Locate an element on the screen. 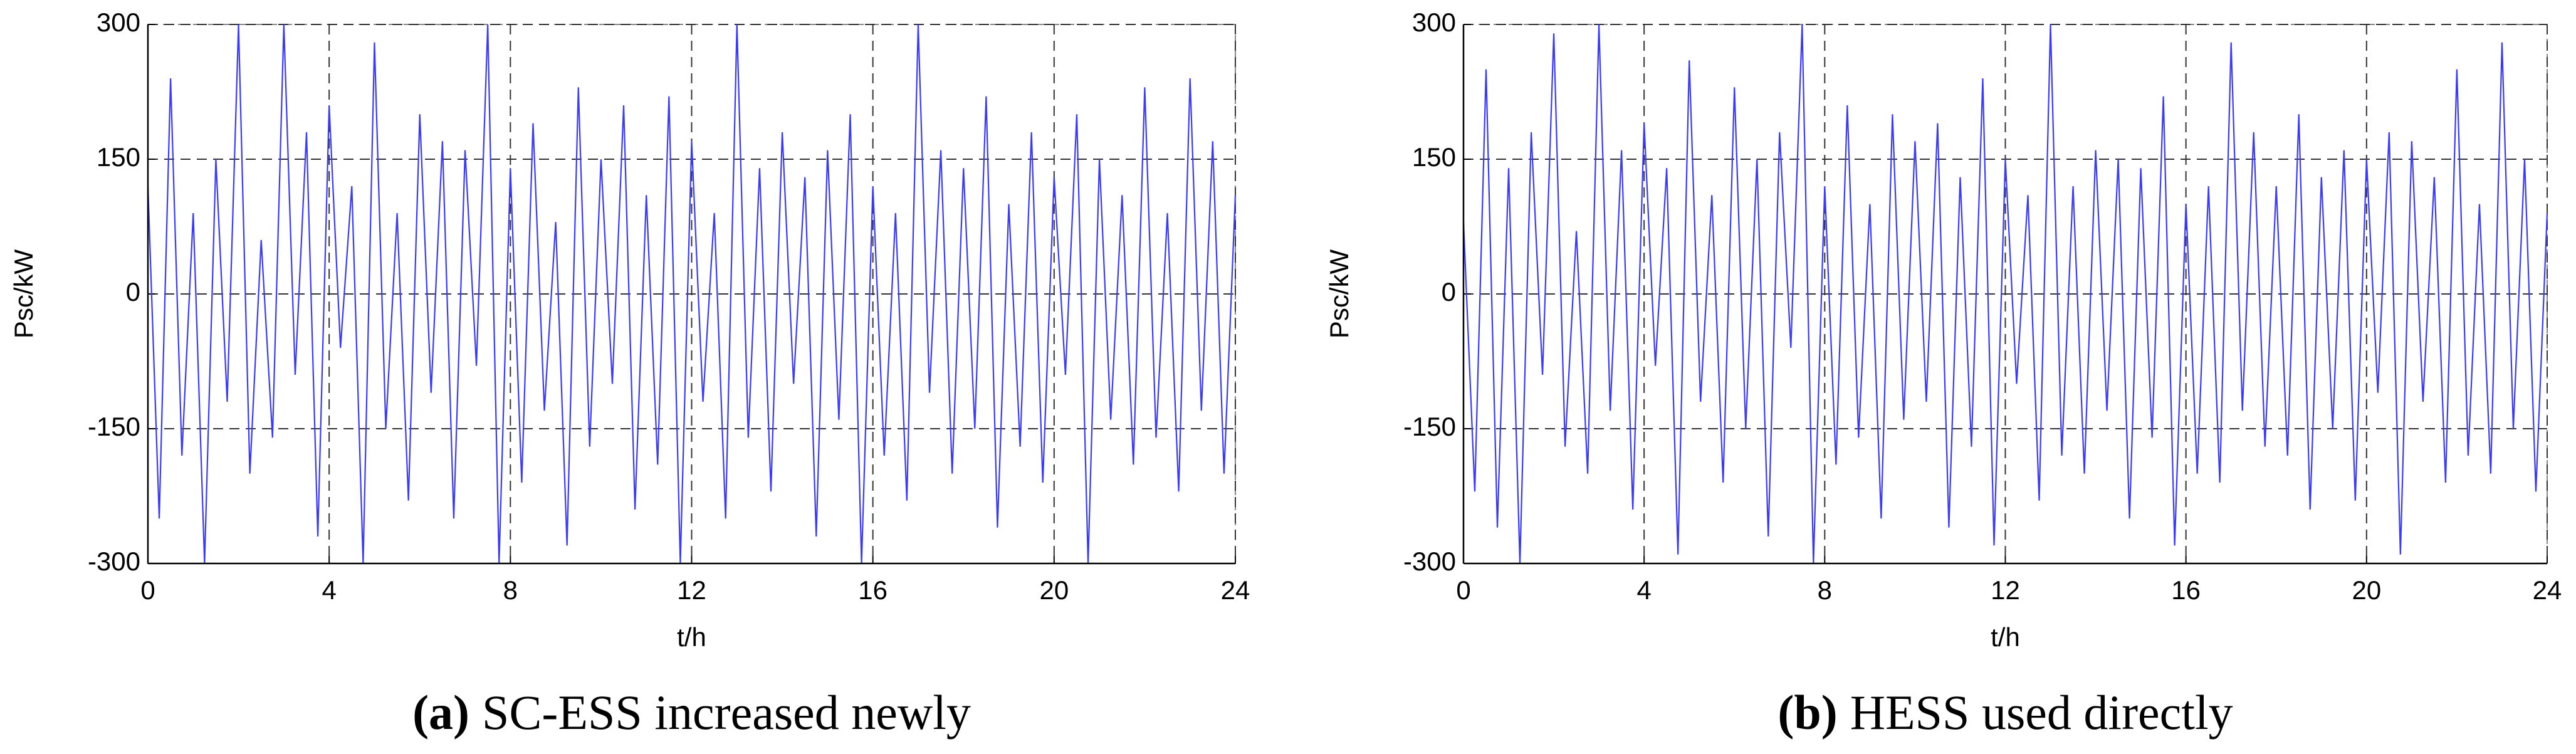 This screenshot has height=754, width=2576. caption: (b) HESS used directly is located at coordinates (2005, 712).